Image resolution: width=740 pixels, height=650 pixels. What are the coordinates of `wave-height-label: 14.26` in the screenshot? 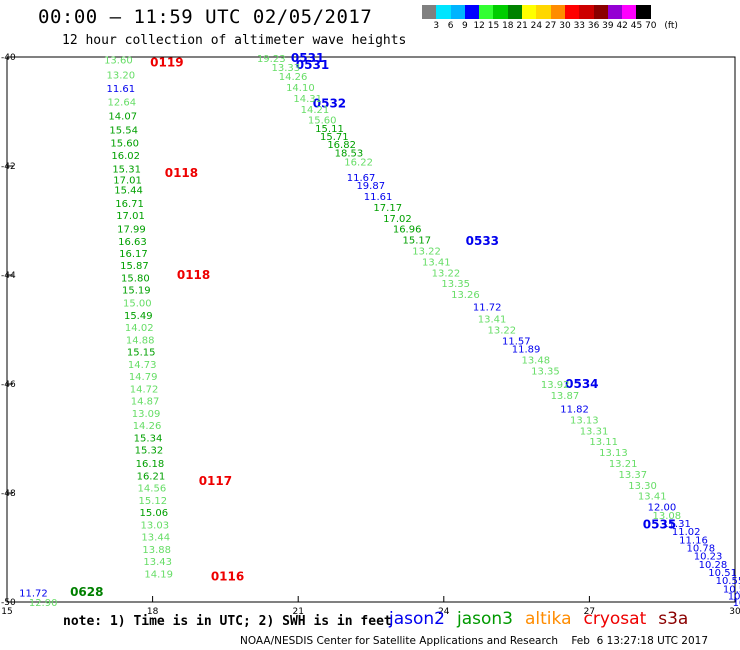 It's located at (293, 77).